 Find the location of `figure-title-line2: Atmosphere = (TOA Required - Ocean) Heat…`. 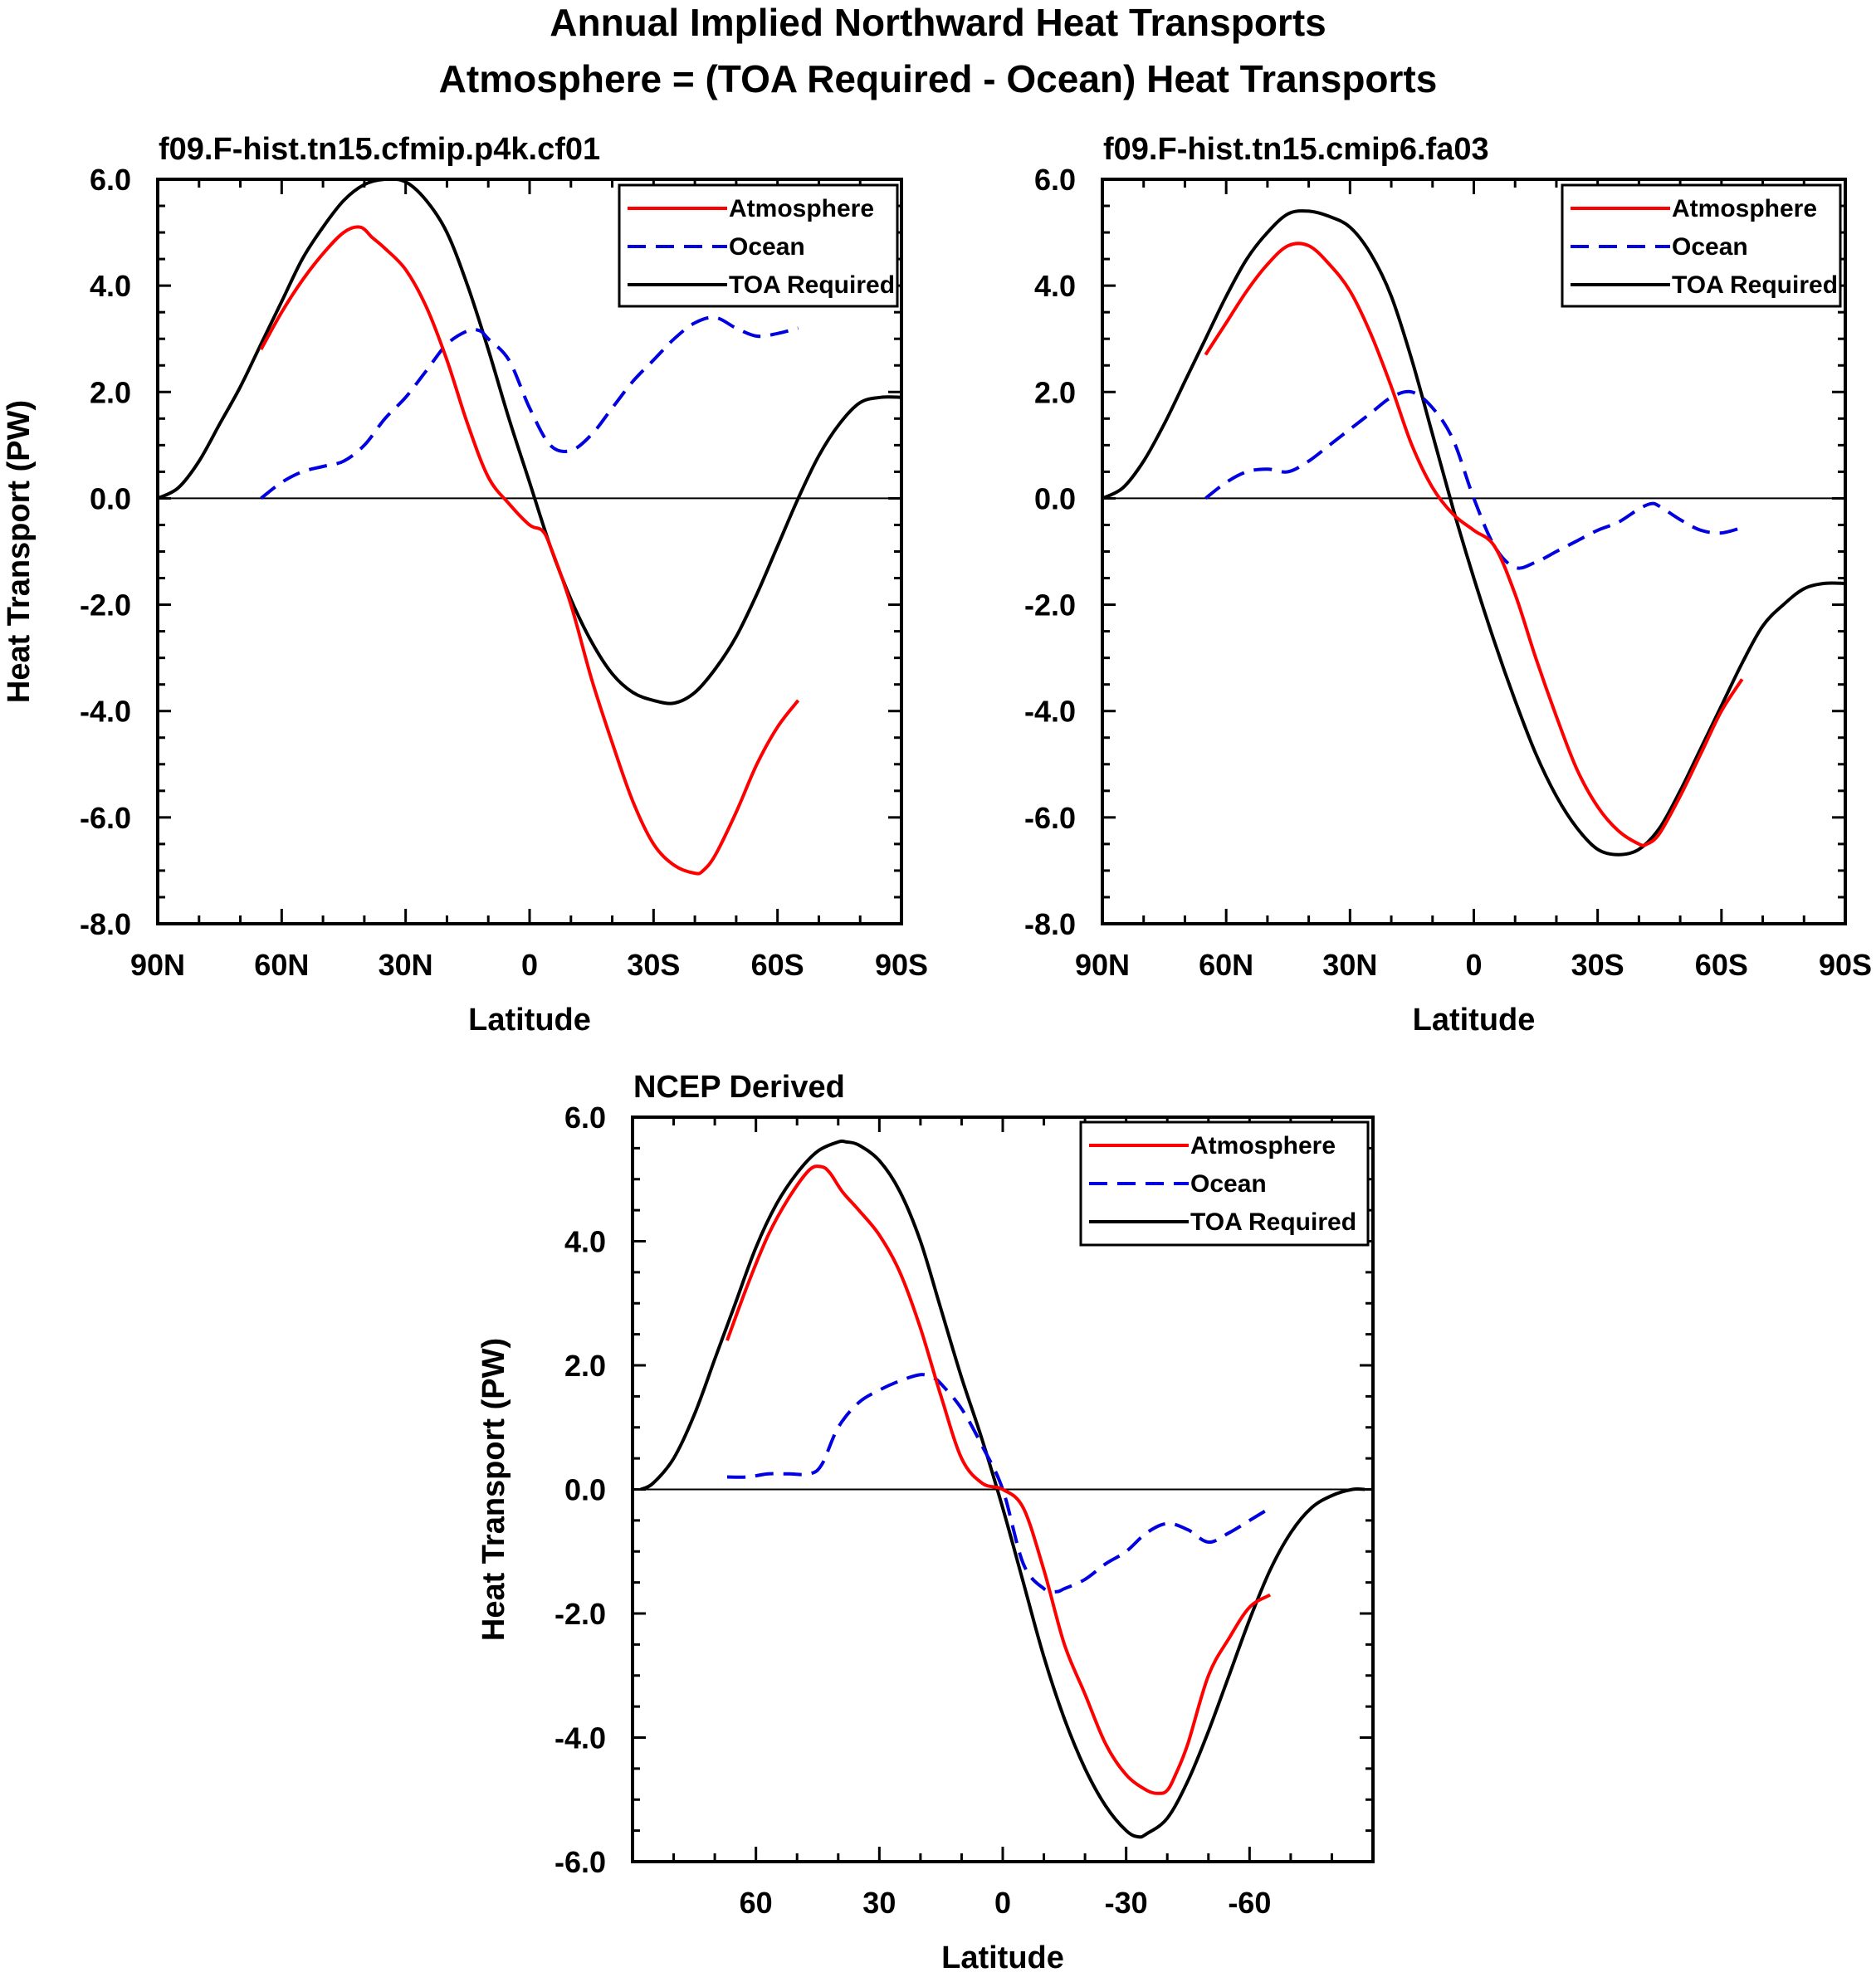

figure-title-line2: Atmosphere = (TOA Required - Ocean) Heat… is located at coordinates (938, 78).